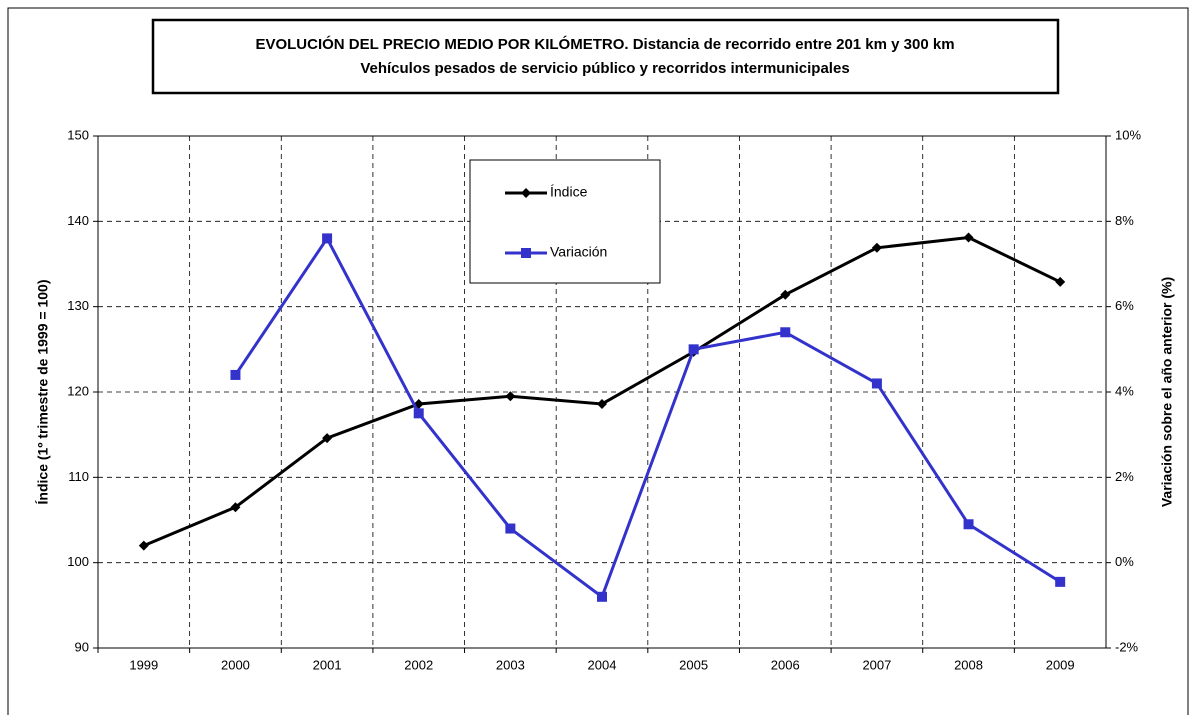 The width and height of the screenshot is (1197, 720). I want to click on x-tick-label: 2003, so click(510, 664).